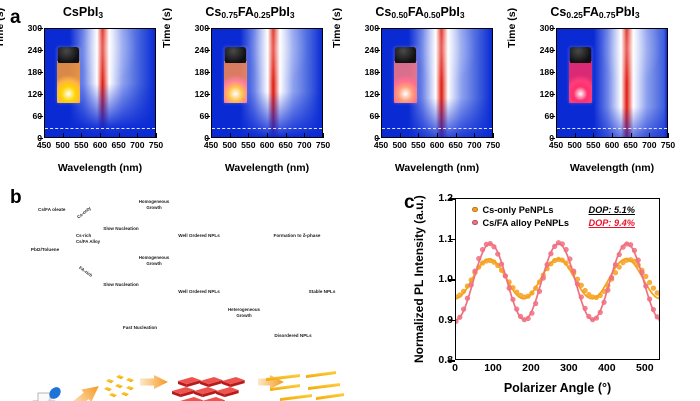  What do you see at coordinates (244, 312) in the screenshot?
I see `growth-label-3: Heterogeneous Growth` at bounding box center [244, 312].